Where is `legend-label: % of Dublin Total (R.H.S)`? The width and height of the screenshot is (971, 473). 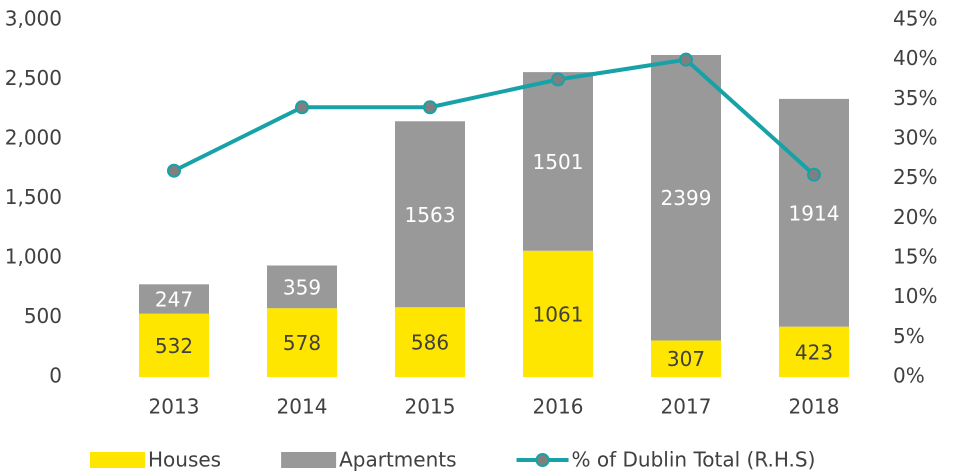 legend-label: % of Dublin Total (R.H.S) is located at coordinates (694, 460).